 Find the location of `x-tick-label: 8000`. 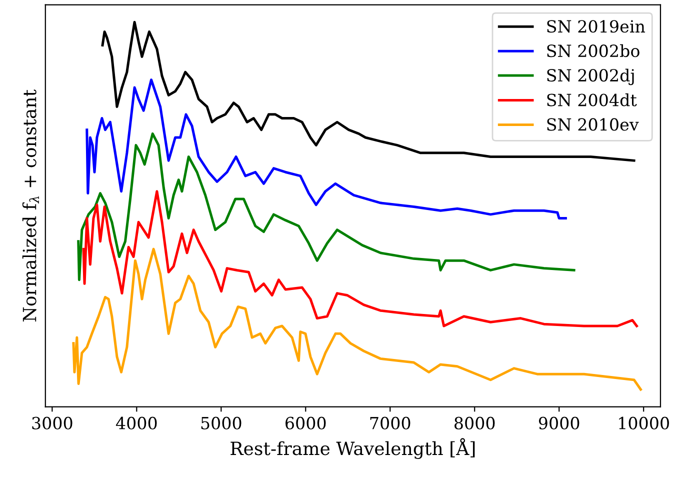

x-tick-label: 8000 is located at coordinates (474, 423).